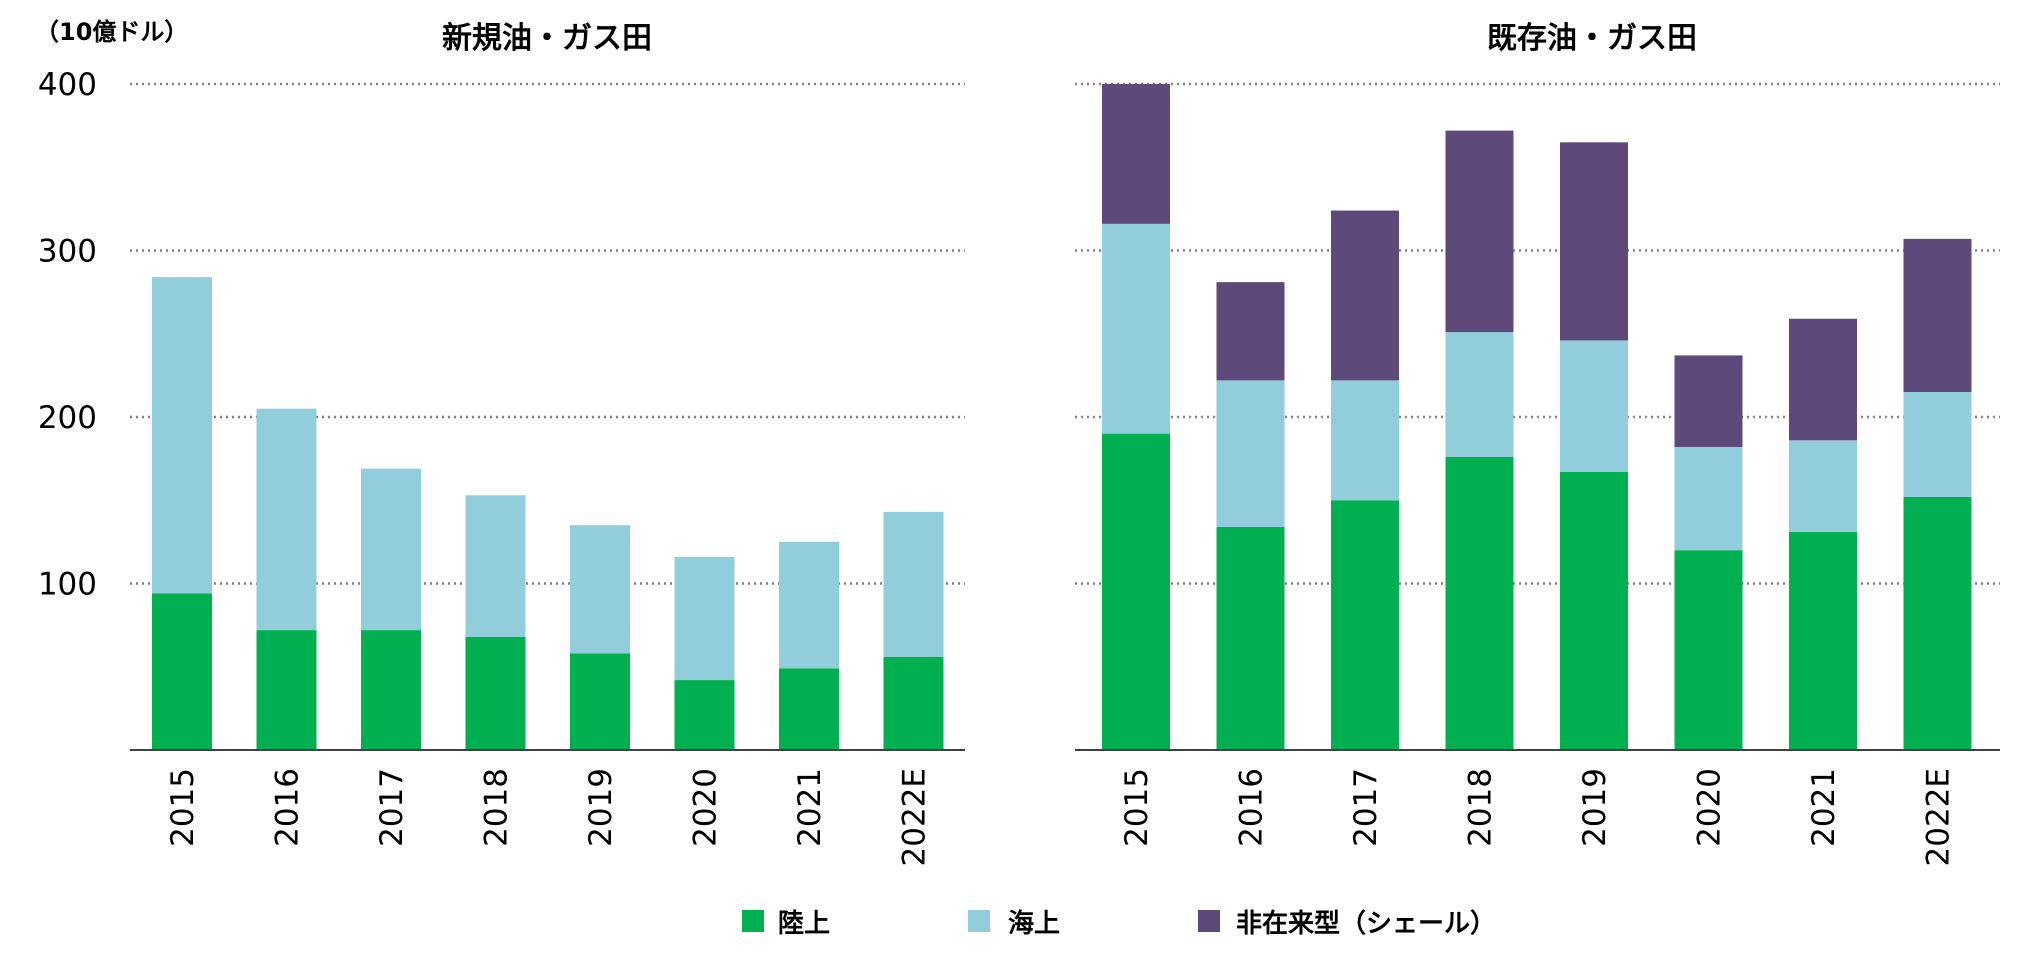  I want to click on right-bar-onshore-2018, so click(1479, 603).